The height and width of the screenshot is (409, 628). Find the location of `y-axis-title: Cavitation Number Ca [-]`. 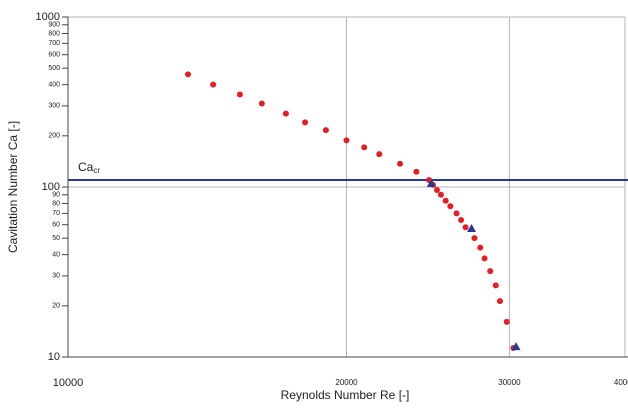

y-axis-title: Cavitation Number Ca [-] is located at coordinates (13, 187).